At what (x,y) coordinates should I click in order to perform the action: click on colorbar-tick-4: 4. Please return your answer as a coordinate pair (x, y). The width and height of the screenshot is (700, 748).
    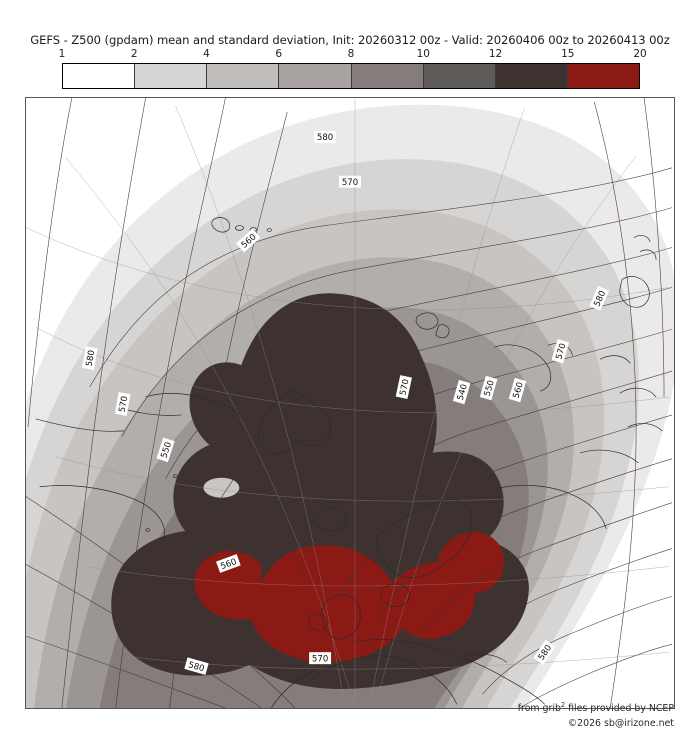
    Looking at the image, I should click on (206, 54).